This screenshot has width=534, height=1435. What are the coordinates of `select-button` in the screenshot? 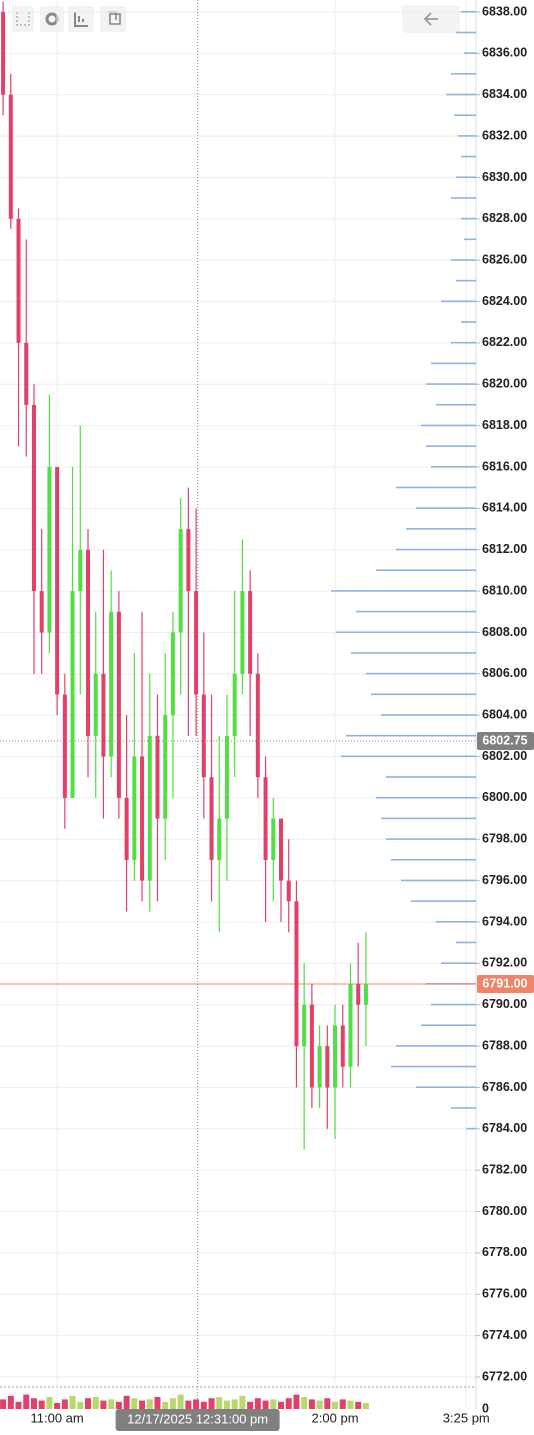 It's located at (23, 19).